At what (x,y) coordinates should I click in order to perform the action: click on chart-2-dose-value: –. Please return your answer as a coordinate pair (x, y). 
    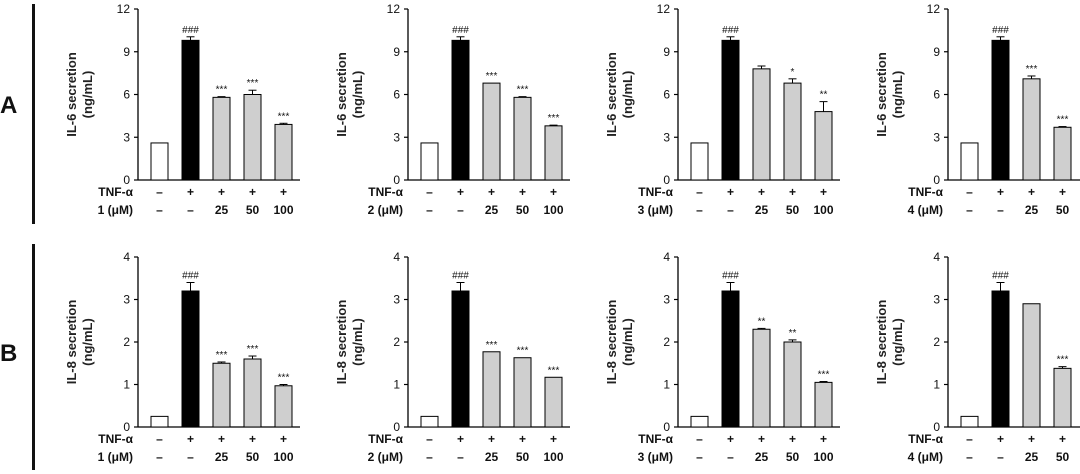
    Looking at the image, I should click on (460, 210).